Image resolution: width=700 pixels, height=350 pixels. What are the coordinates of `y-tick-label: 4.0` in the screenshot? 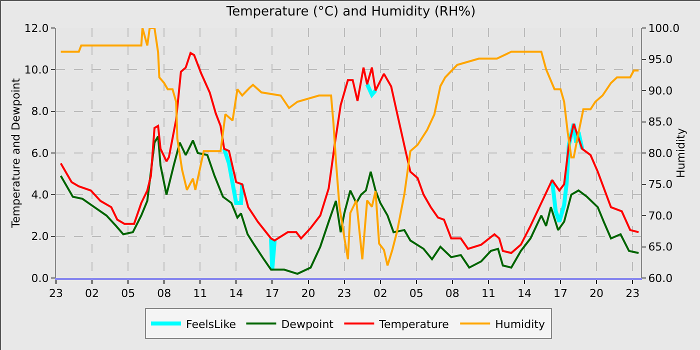 It's located at (40, 195).